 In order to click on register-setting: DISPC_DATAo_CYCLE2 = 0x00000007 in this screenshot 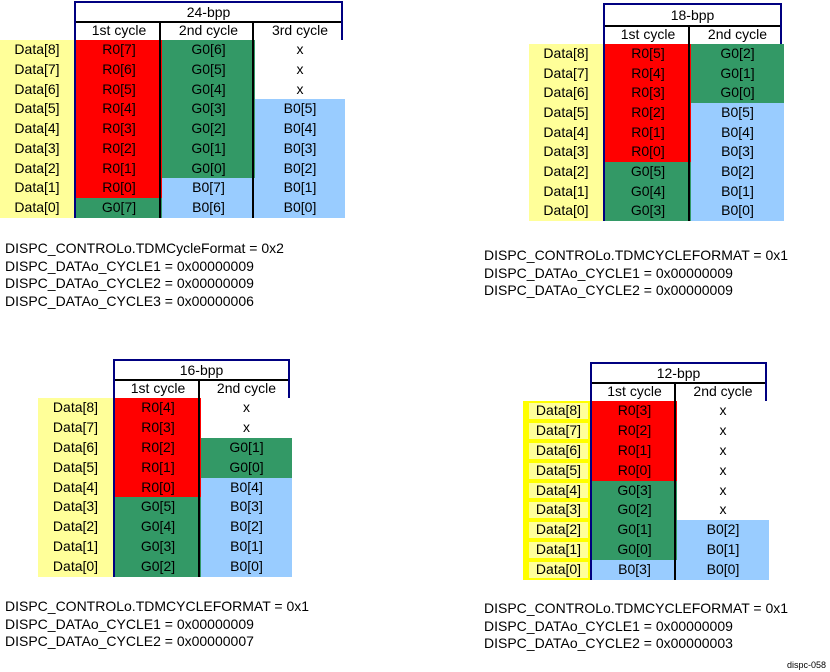, I will do `click(129, 641)`.